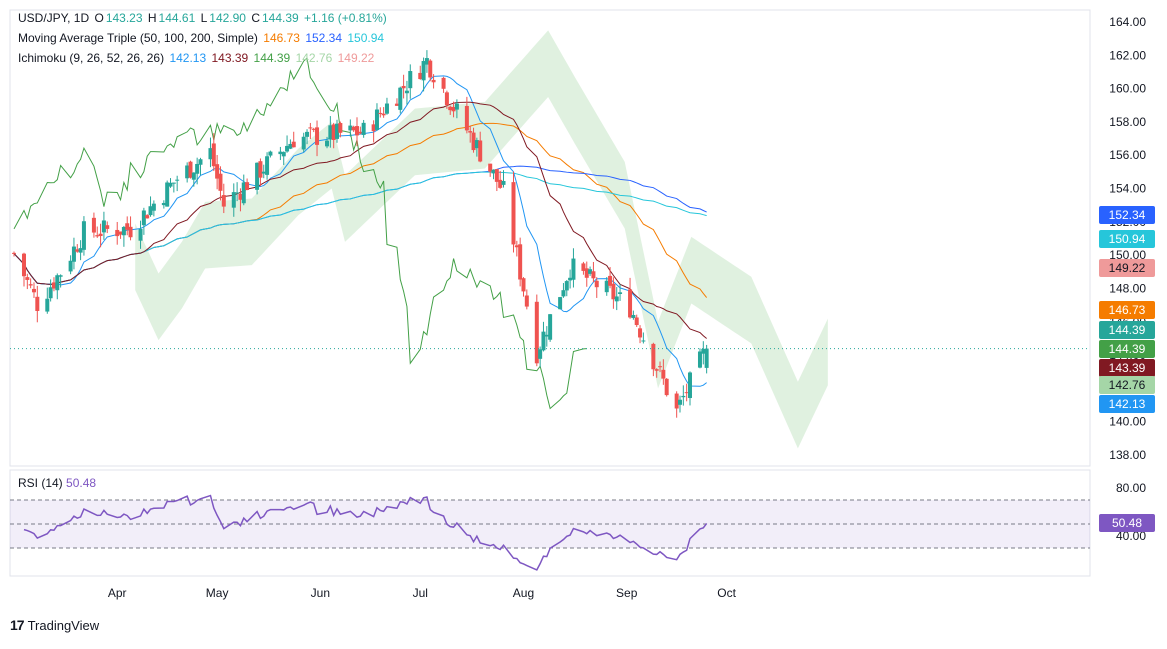 The height and width of the screenshot is (649, 1167). Describe the element at coordinates (227, 18) in the screenshot. I see `low-value: 142.90` at that location.